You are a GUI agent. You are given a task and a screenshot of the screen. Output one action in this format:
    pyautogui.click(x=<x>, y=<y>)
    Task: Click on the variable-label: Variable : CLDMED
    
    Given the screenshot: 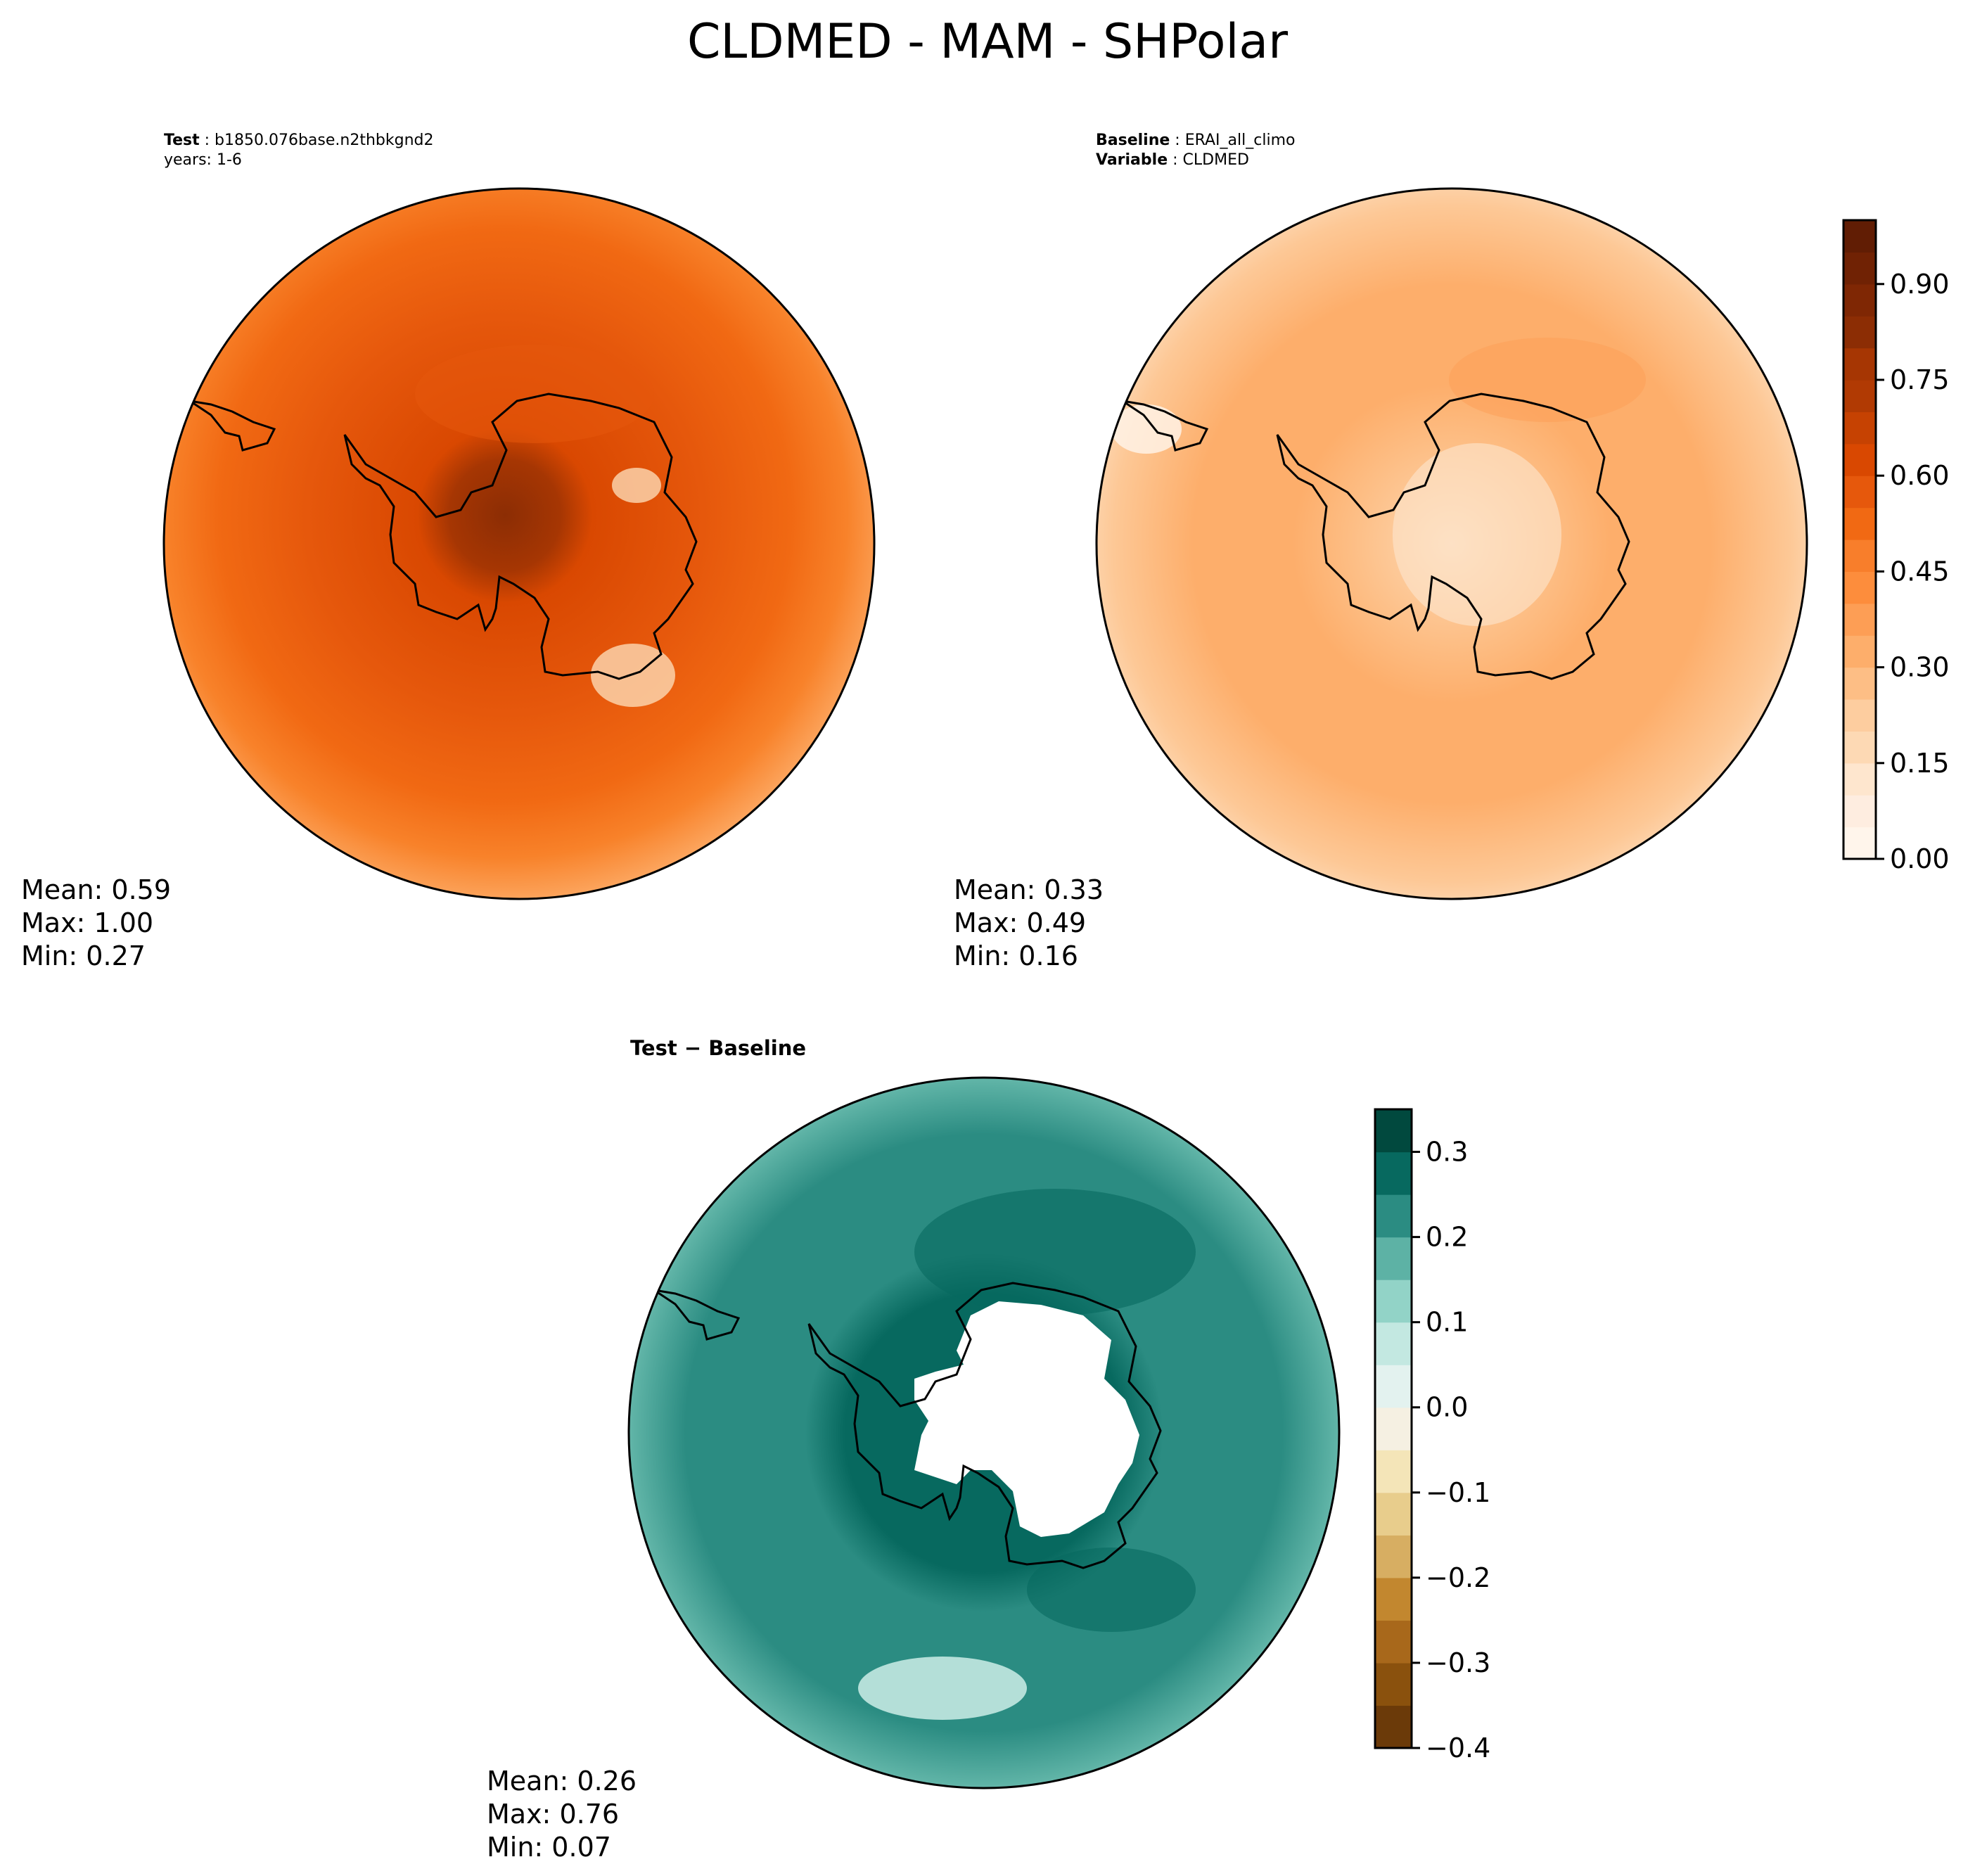 What is the action you would take?
    pyautogui.click(x=1172, y=160)
    